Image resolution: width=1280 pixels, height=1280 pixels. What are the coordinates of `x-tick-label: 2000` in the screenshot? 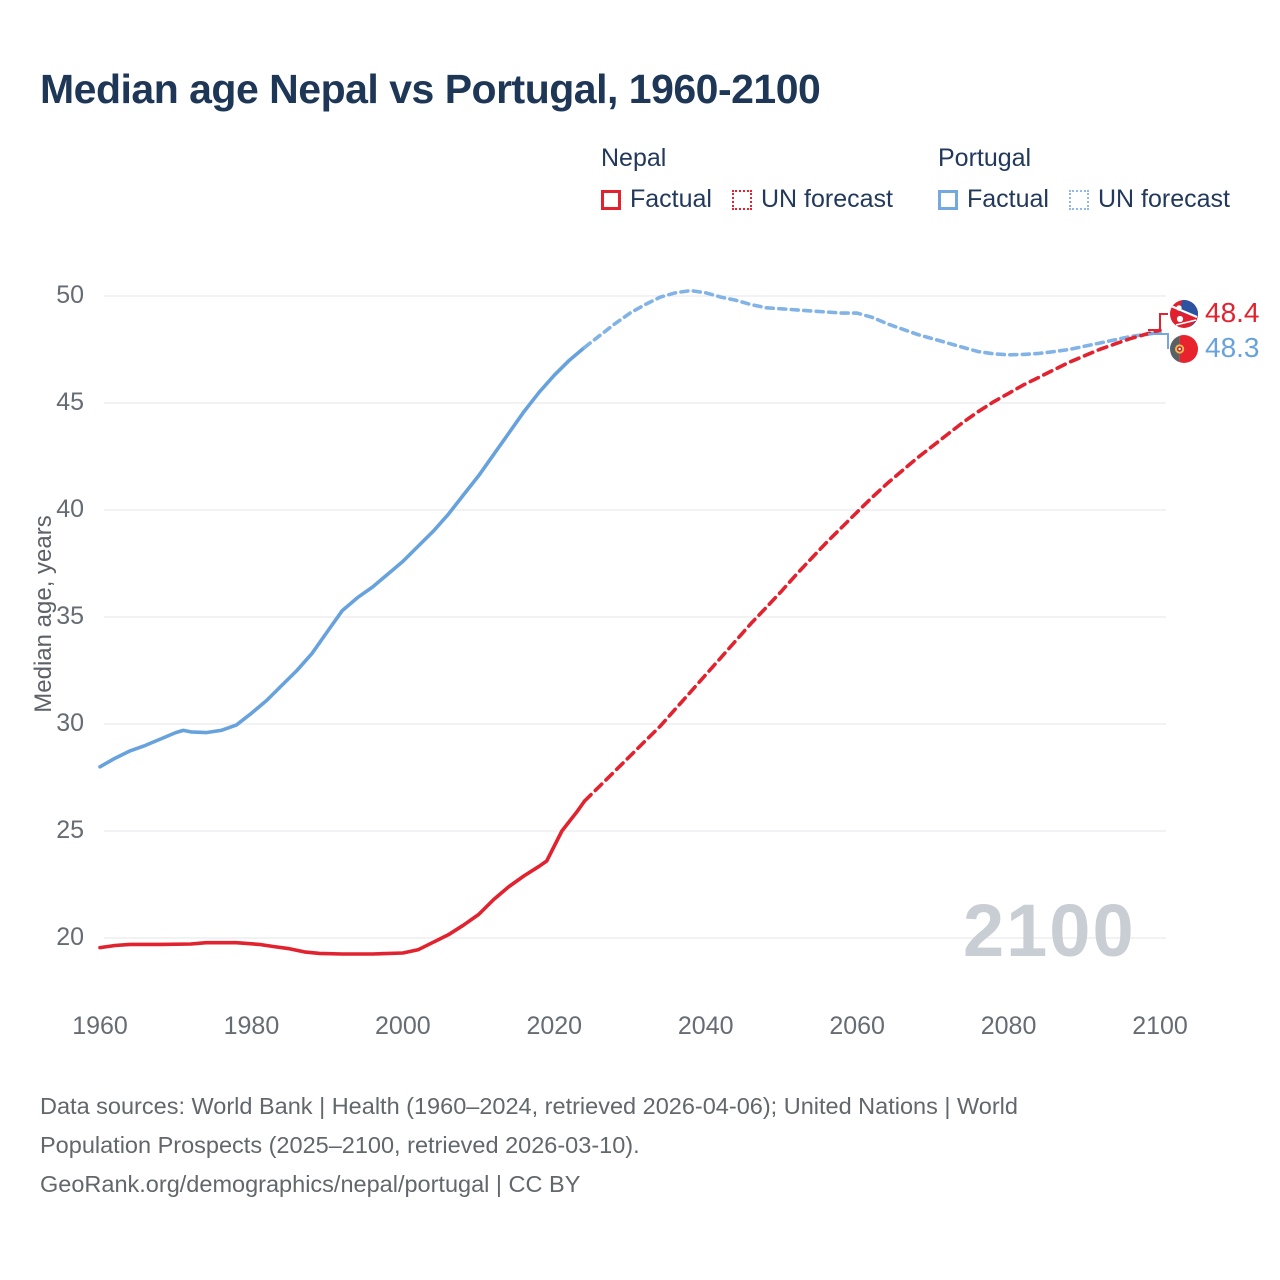 It's located at (403, 1026).